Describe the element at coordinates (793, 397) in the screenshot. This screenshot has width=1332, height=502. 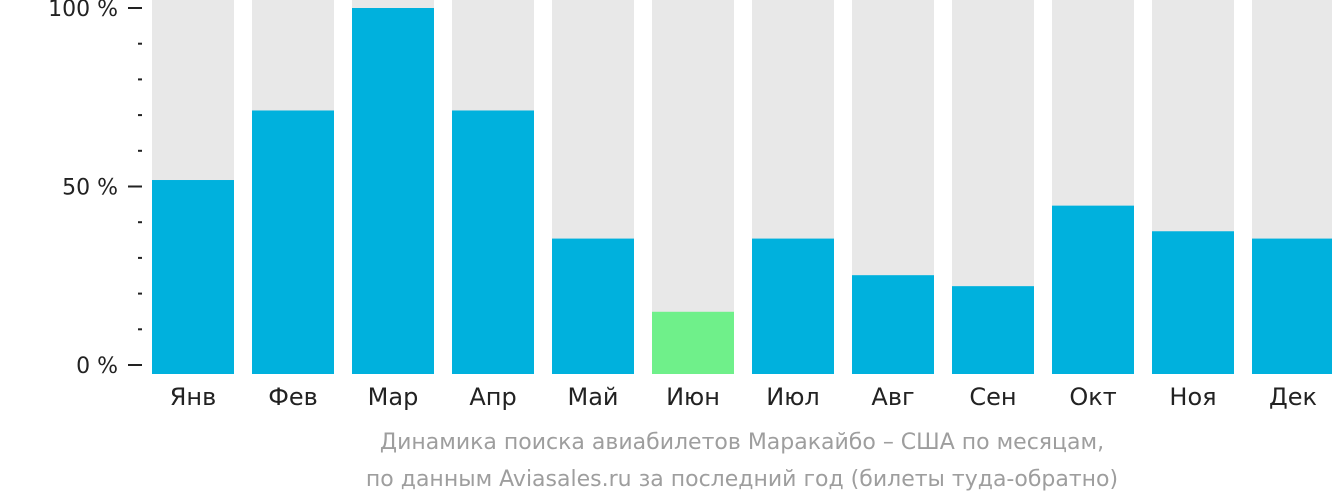
I see `x-tick-label: Июл` at that location.